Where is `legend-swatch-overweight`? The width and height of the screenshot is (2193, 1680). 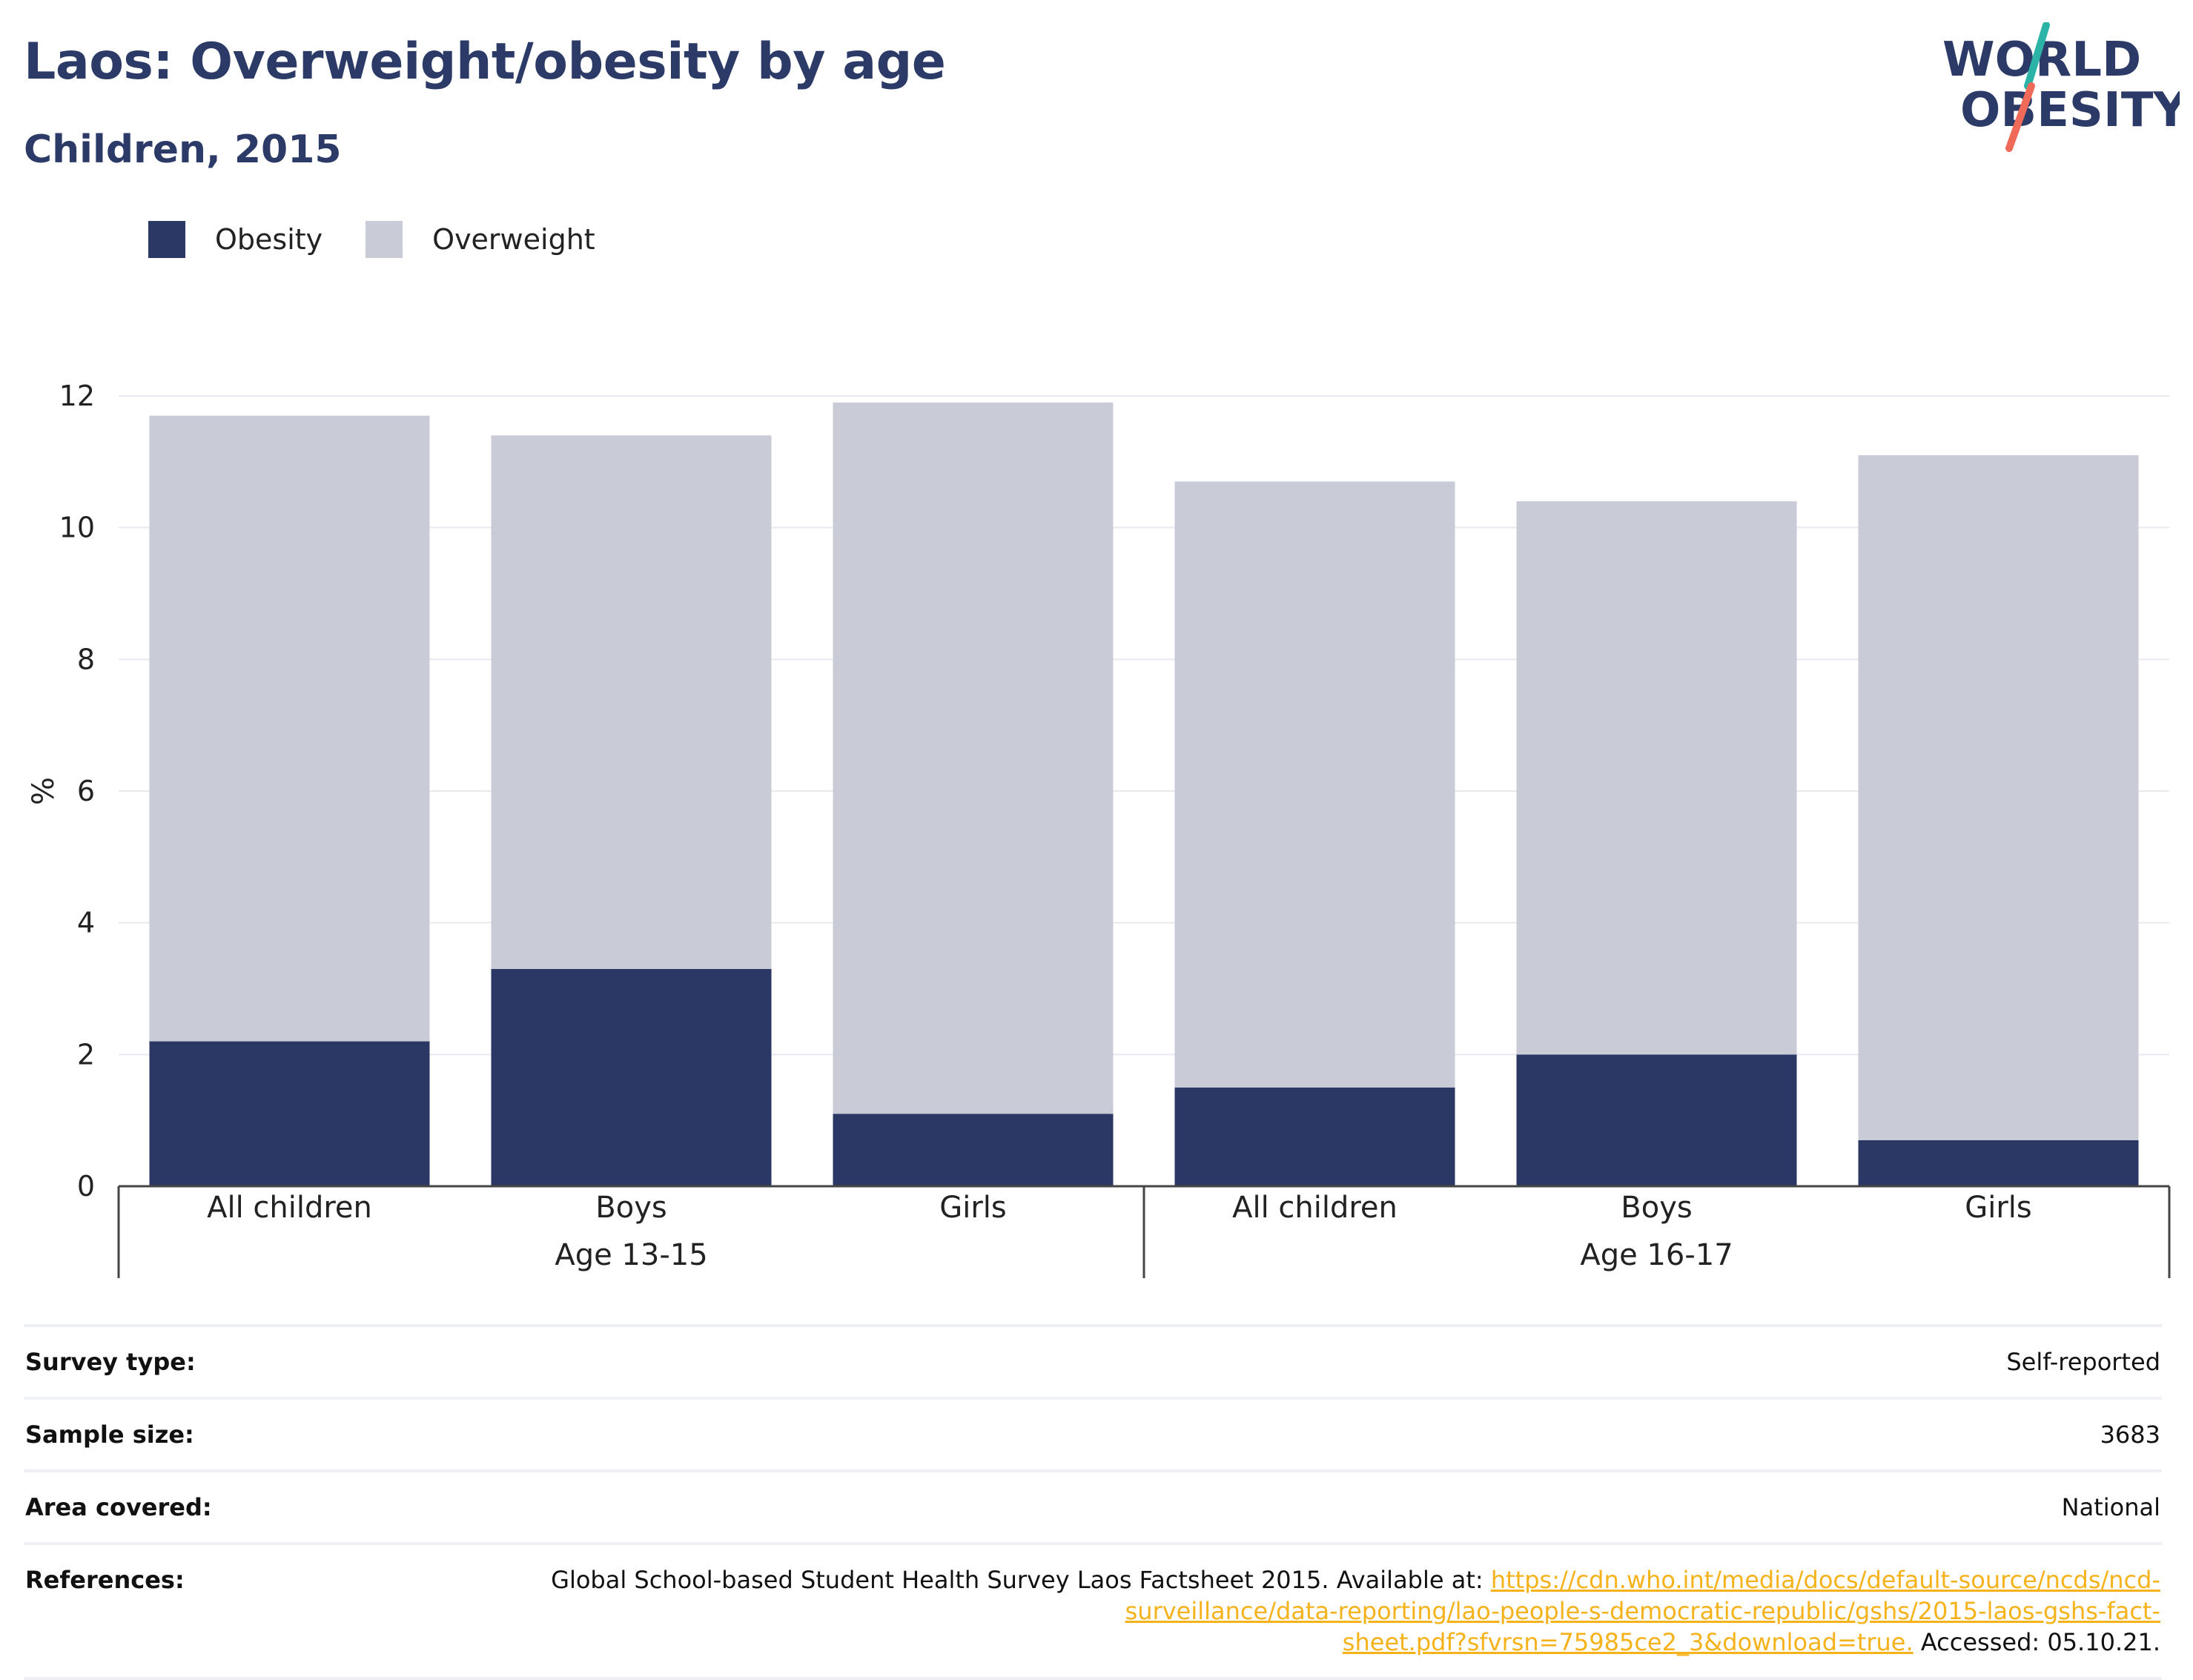 legend-swatch-overweight is located at coordinates (384, 240).